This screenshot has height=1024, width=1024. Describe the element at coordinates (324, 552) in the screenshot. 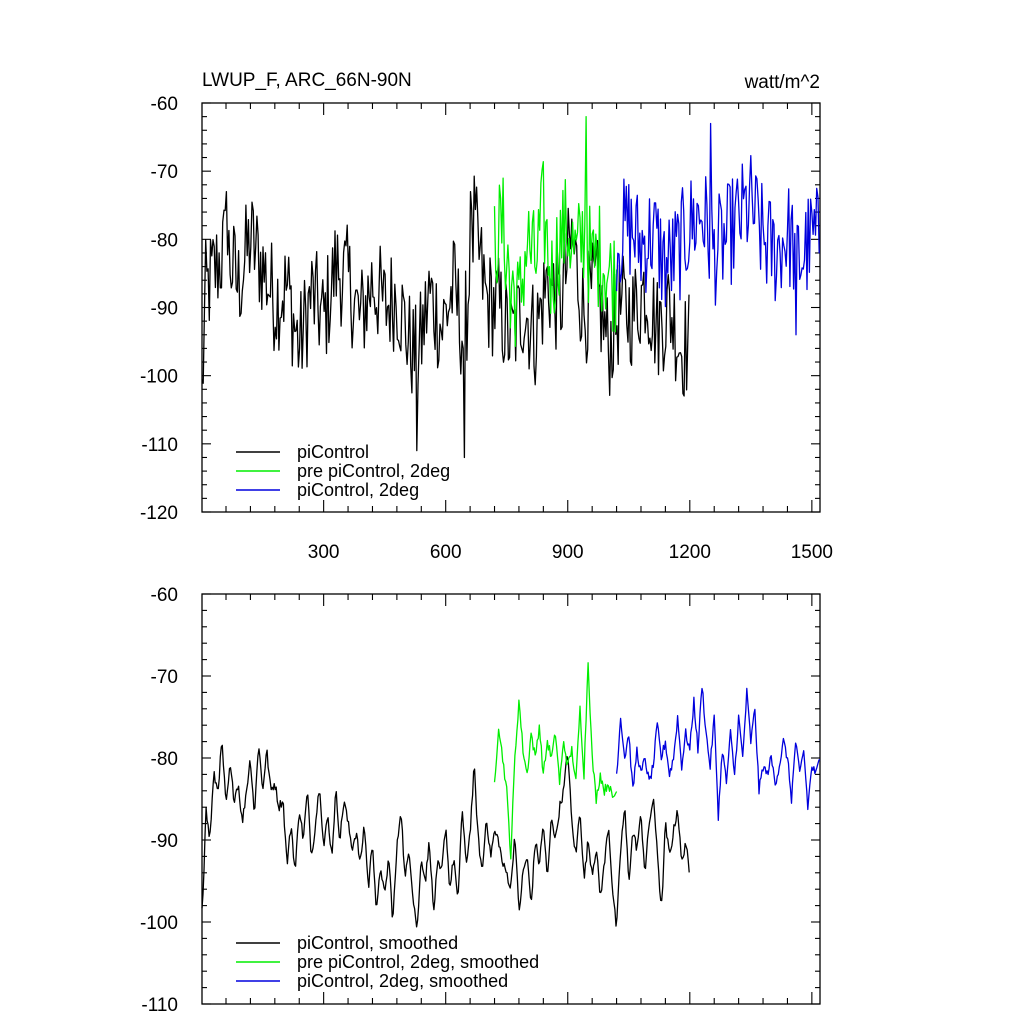

I see `x-tick-label: 300` at that location.